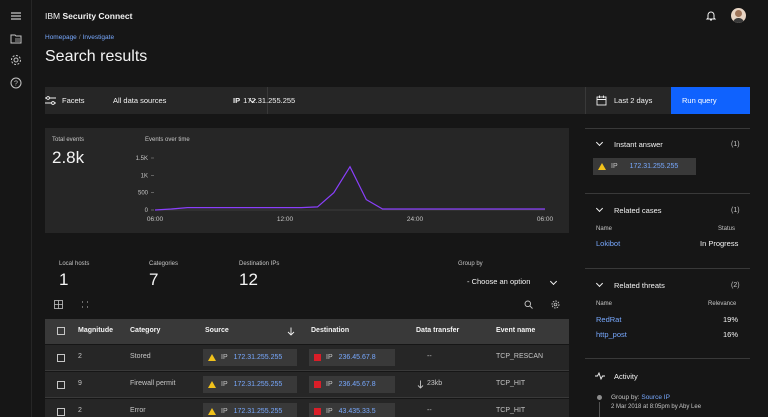 The width and height of the screenshot is (768, 417). I want to click on notification-icon, so click(711, 15).